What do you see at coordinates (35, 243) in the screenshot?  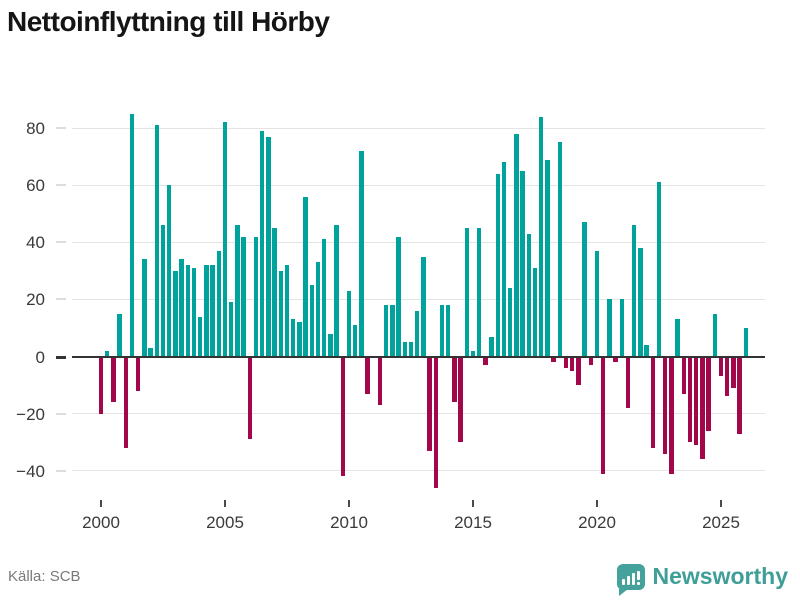 I see `y-tick-label: 40` at bounding box center [35, 243].